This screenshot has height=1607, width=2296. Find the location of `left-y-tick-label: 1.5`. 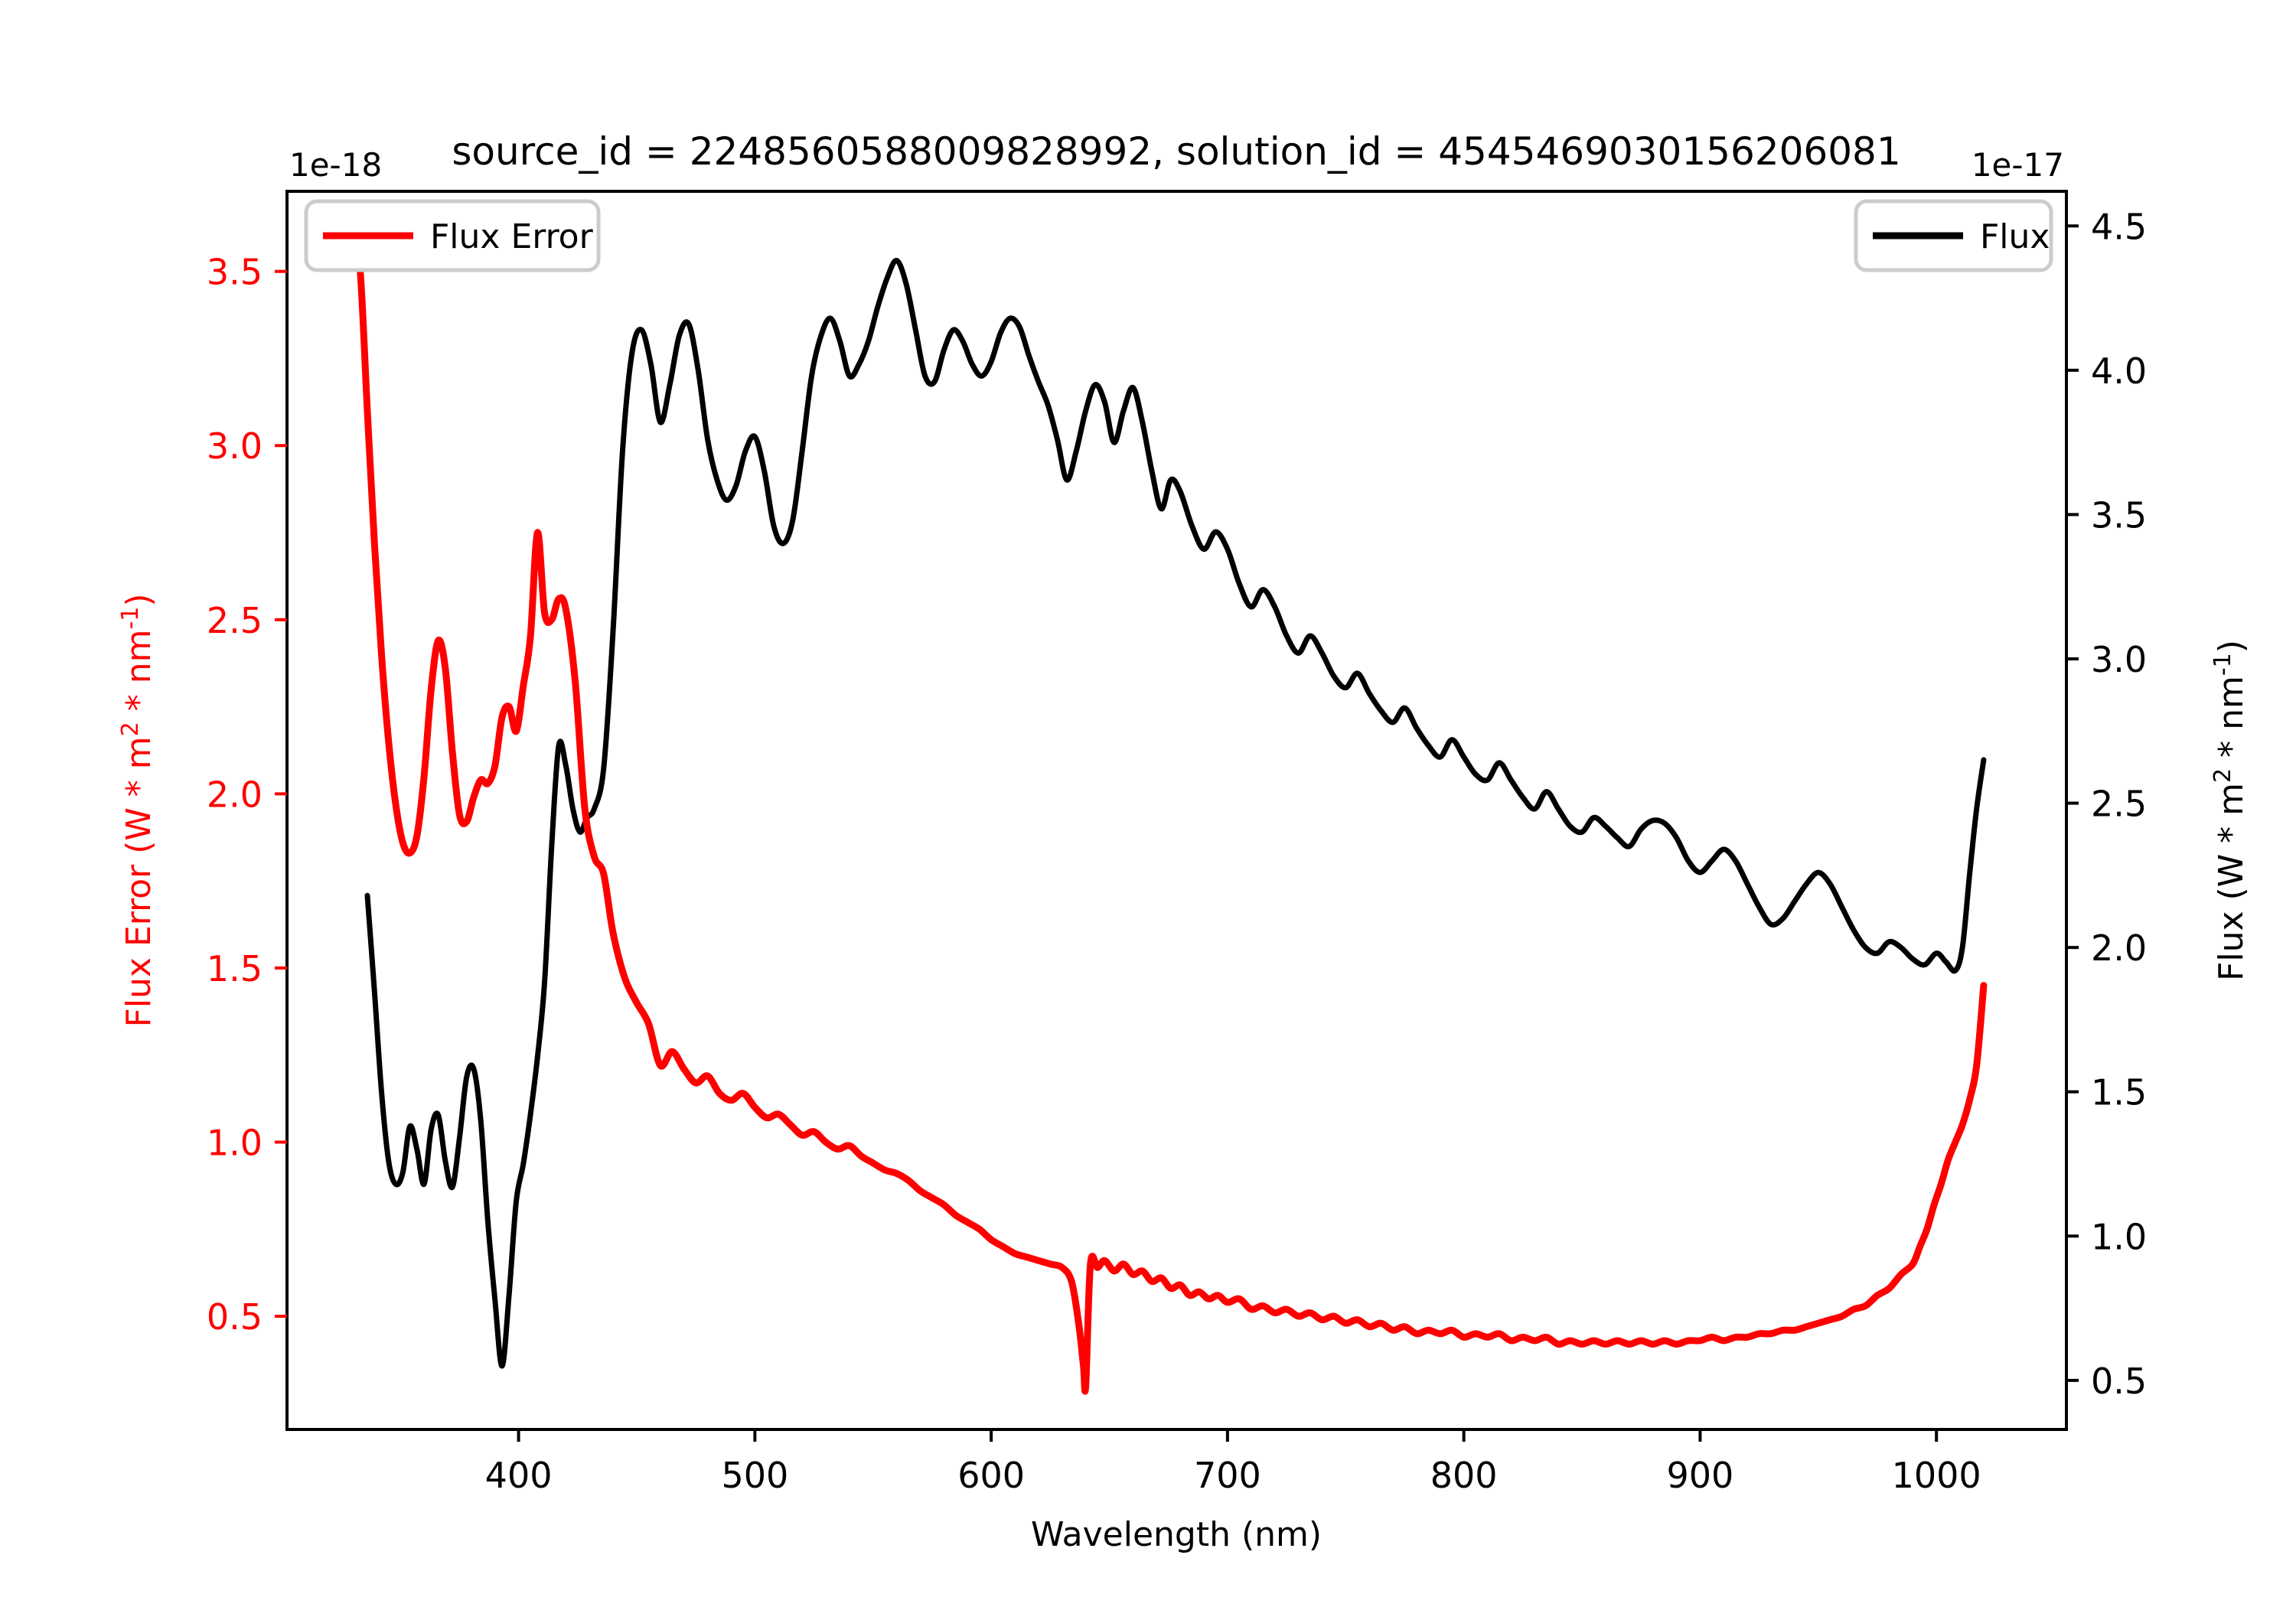

left-y-tick-label: 1.5 is located at coordinates (235, 968).